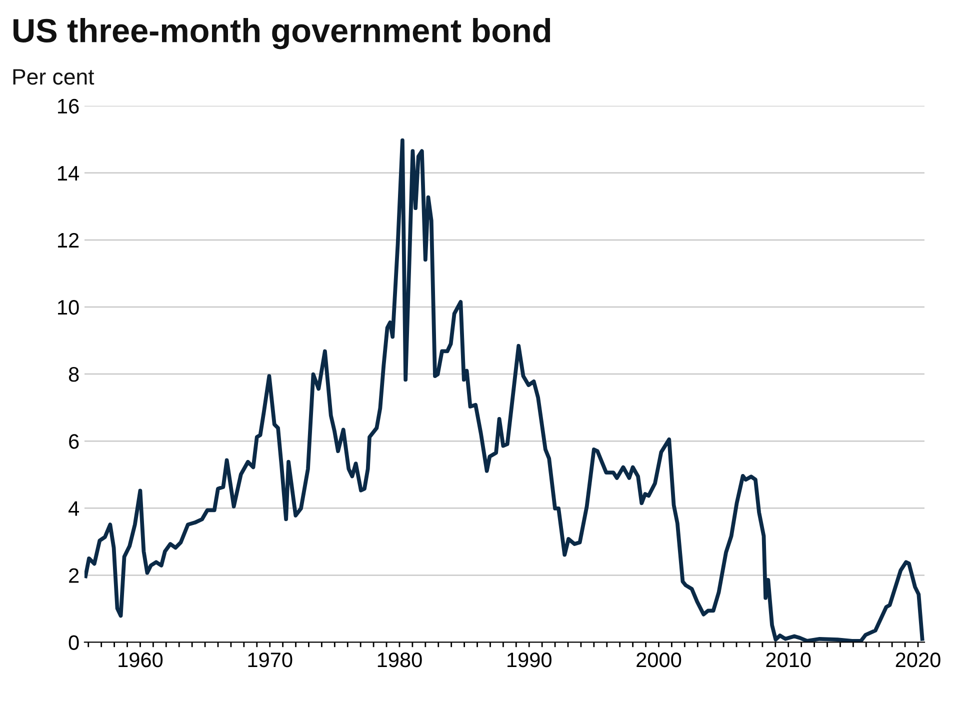 This screenshot has width=960, height=720. What do you see at coordinates (659, 660) in the screenshot?
I see `x-tick-label: 2000` at bounding box center [659, 660].